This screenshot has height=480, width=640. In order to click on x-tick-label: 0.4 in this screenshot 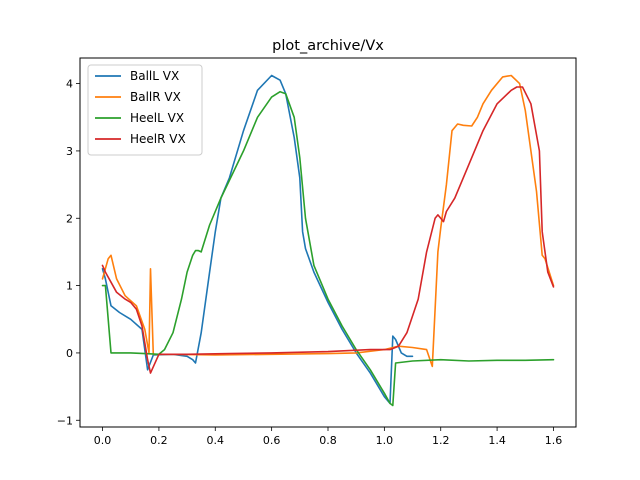, I will do `click(216, 440)`.